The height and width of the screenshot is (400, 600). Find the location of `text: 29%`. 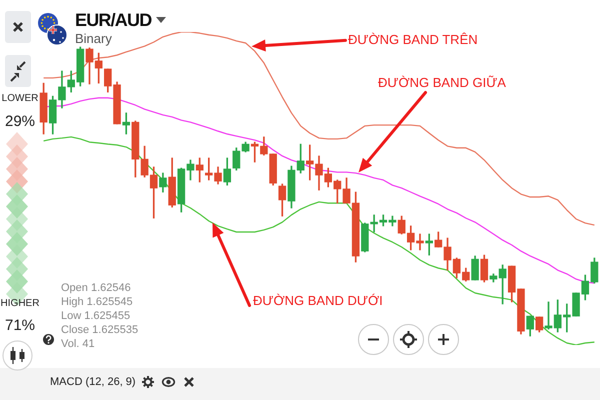

text: 29% is located at coordinates (20, 121).